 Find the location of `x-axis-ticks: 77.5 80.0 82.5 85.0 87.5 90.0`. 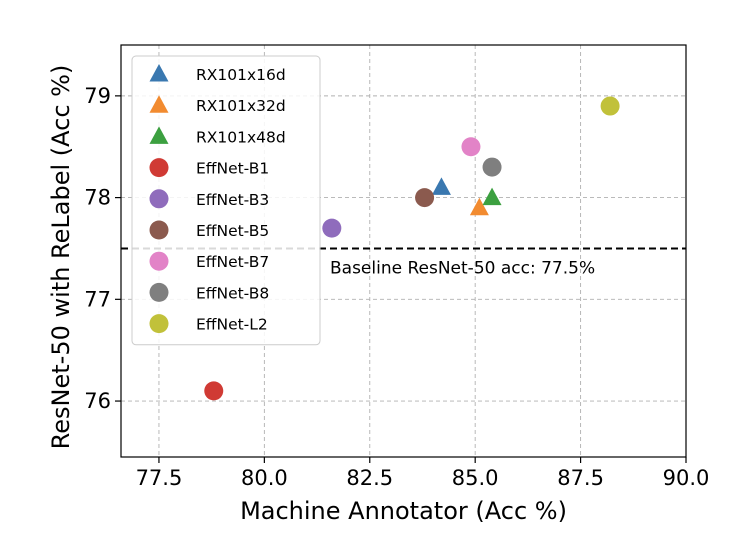

x-axis-ticks: 77.5 80.0 82.5 85.0 87.5 90.0 is located at coordinates (423, 473).